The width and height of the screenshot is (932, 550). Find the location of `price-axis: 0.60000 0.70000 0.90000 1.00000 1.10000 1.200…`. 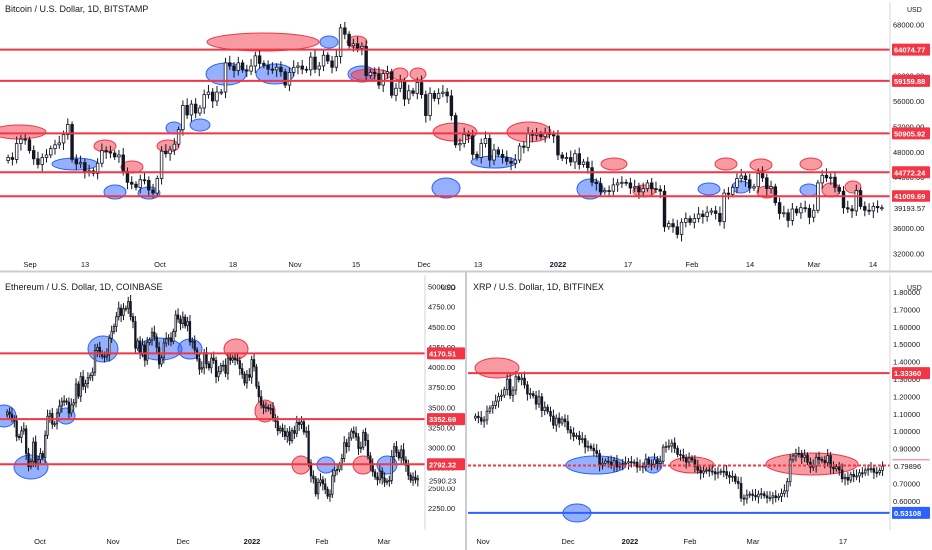

price-axis: 0.60000 0.70000 0.90000 1.00000 1.10000 1.200… is located at coordinates (909, 402).